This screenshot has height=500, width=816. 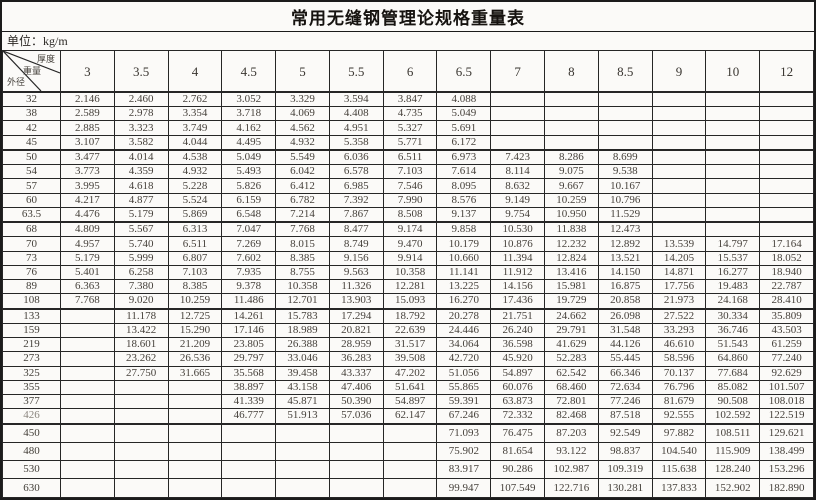 I want to click on thickness-header: 5, so click(x=302, y=71).